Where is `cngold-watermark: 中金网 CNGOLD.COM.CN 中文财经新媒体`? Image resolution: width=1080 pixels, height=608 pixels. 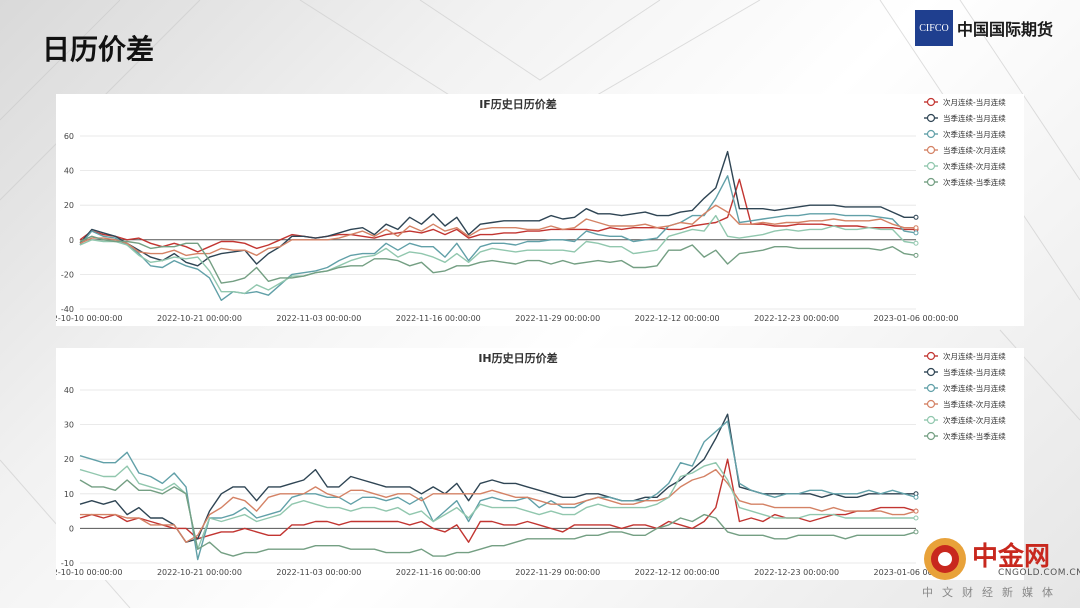
cngold-watermark: 中金网 CNGOLD.COM.CN 中文财经新媒体 is located at coordinates (1001, 567).